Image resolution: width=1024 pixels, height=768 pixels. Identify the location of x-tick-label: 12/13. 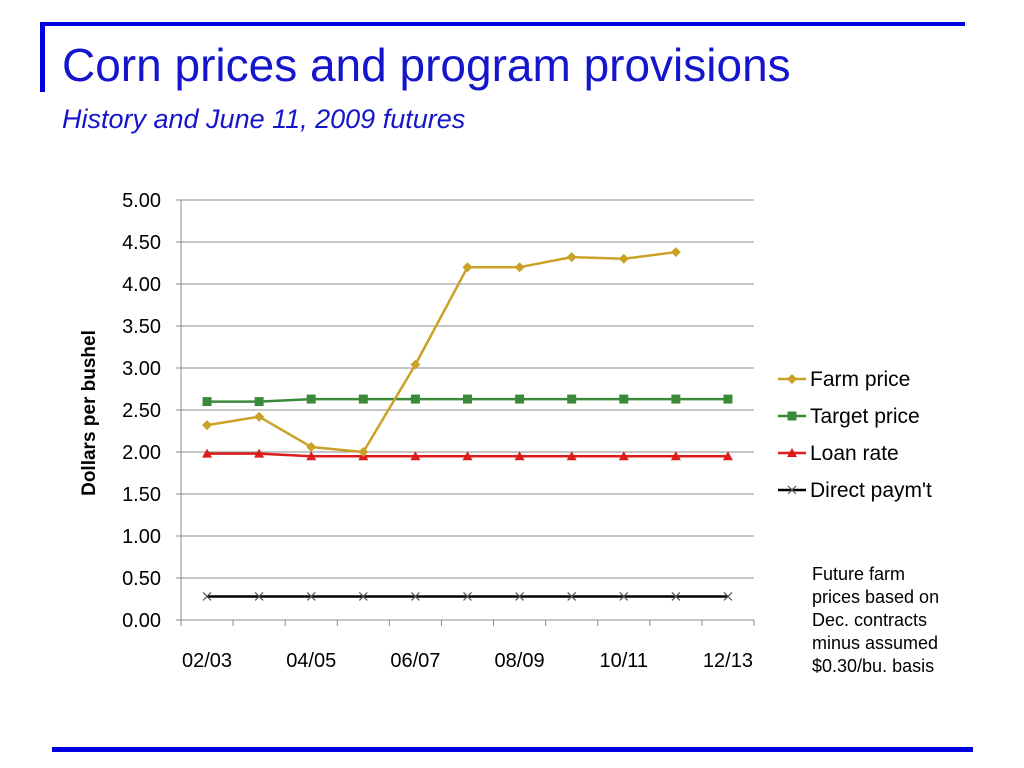
(728, 661).